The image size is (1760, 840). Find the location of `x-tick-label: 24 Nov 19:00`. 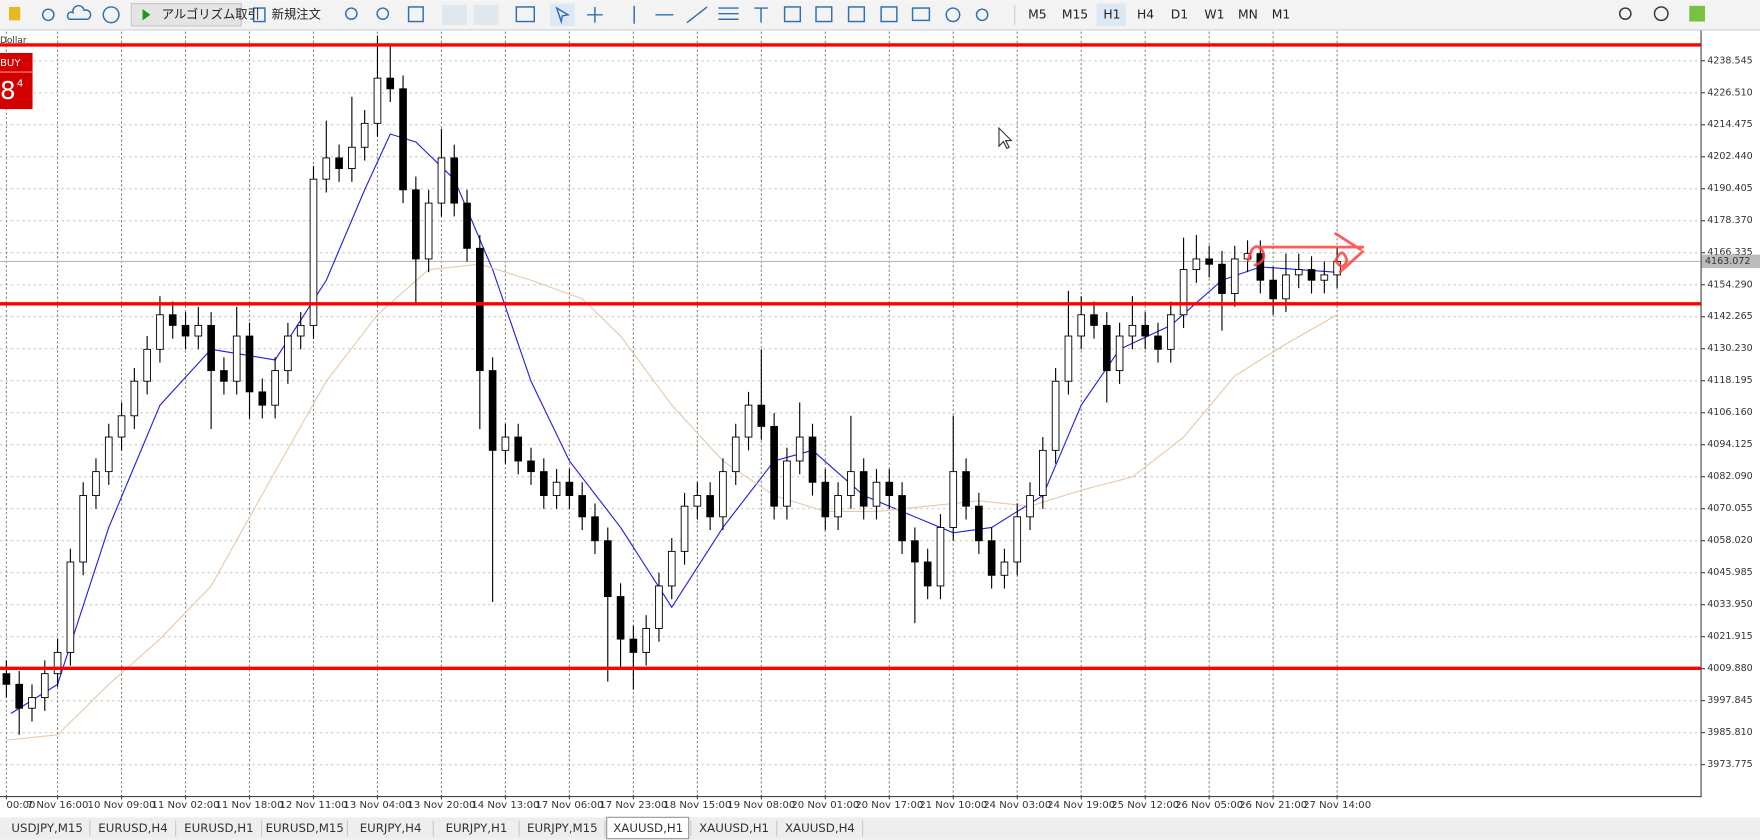

x-tick-label: 24 Nov 19:00 is located at coordinates (1081, 805).